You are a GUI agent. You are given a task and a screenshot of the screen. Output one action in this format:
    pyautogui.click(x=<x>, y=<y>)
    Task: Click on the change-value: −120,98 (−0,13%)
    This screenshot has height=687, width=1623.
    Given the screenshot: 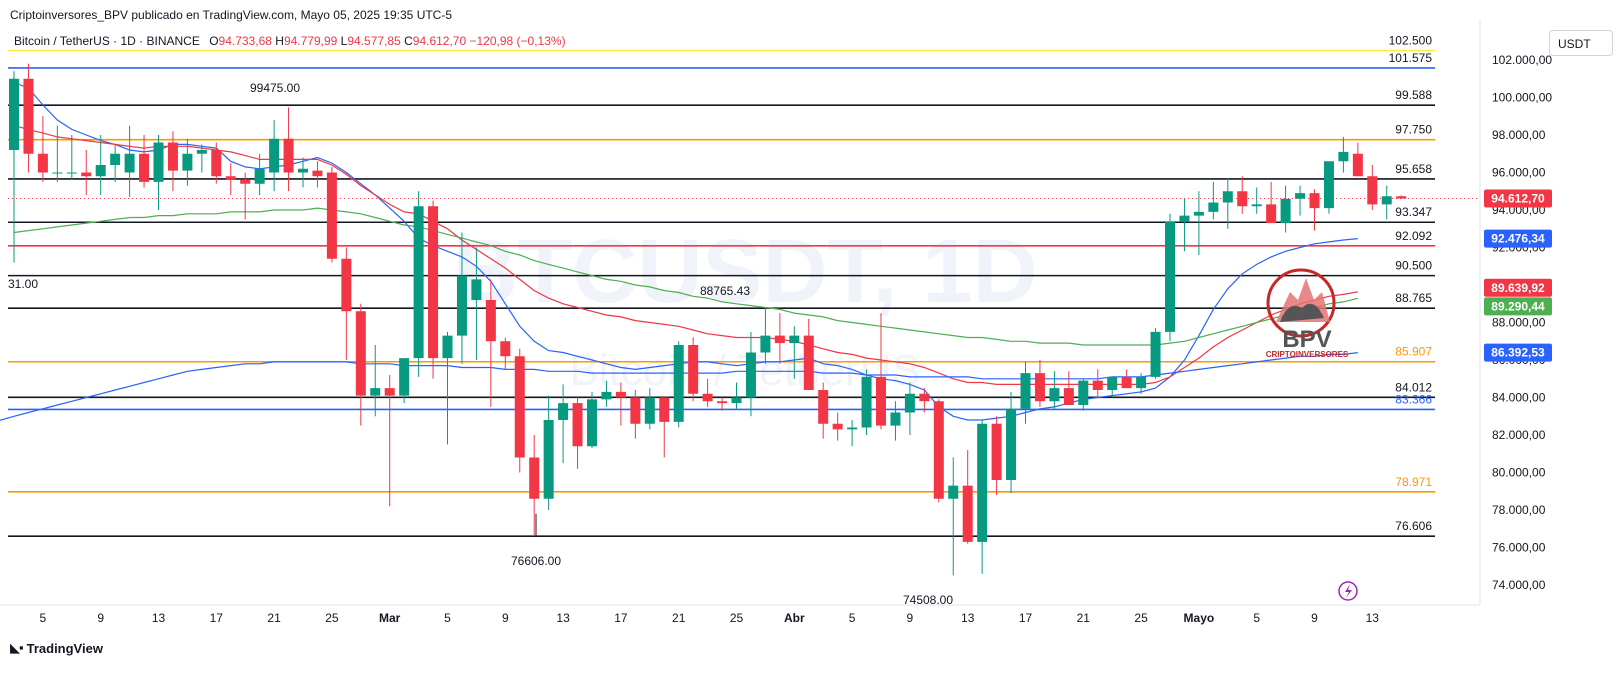 What is the action you would take?
    pyautogui.click(x=517, y=41)
    